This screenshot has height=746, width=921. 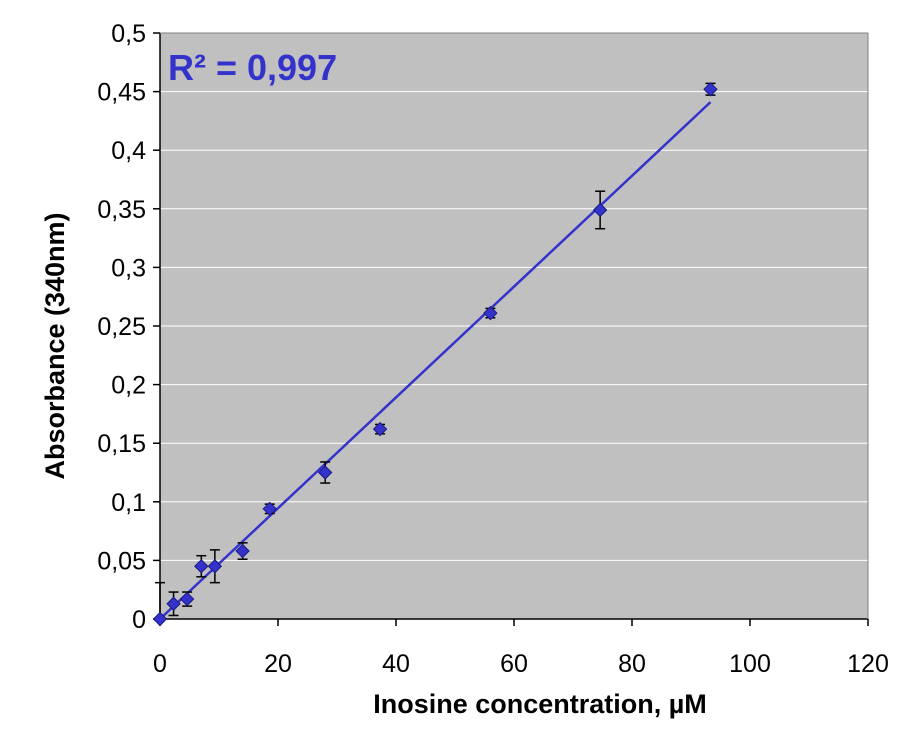 What do you see at coordinates (868, 664) in the screenshot?
I see `x-tick-label: 120` at bounding box center [868, 664].